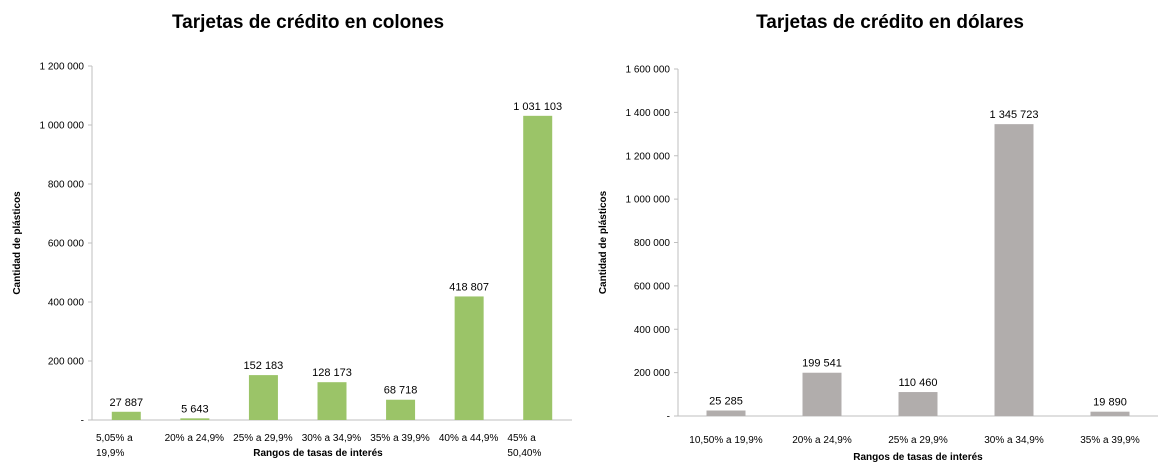 Image resolution: width=1161 pixels, height=466 pixels. What do you see at coordinates (195, 409) in the screenshot?
I see `data-label: 5 643` at bounding box center [195, 409].